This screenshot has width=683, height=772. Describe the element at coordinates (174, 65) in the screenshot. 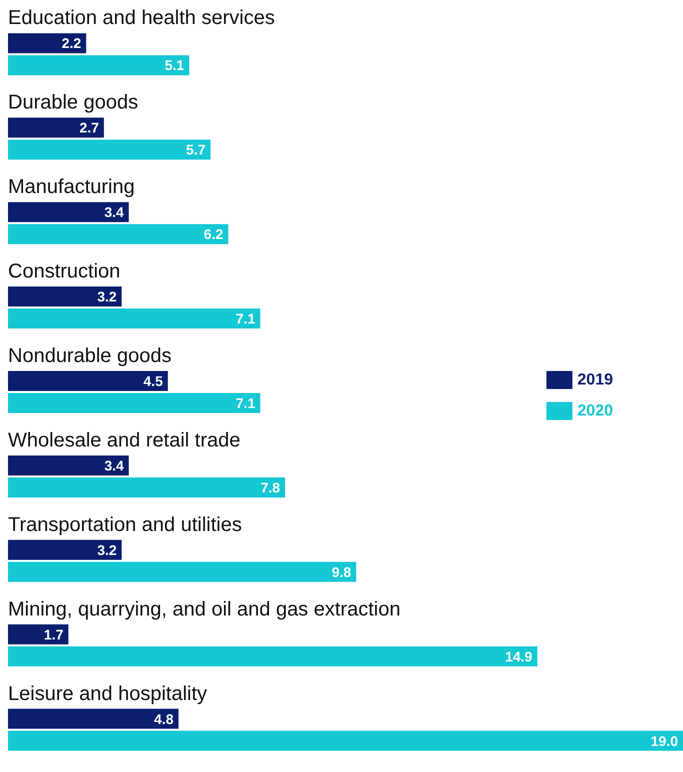

I see `data-label: 5.1` at that location.